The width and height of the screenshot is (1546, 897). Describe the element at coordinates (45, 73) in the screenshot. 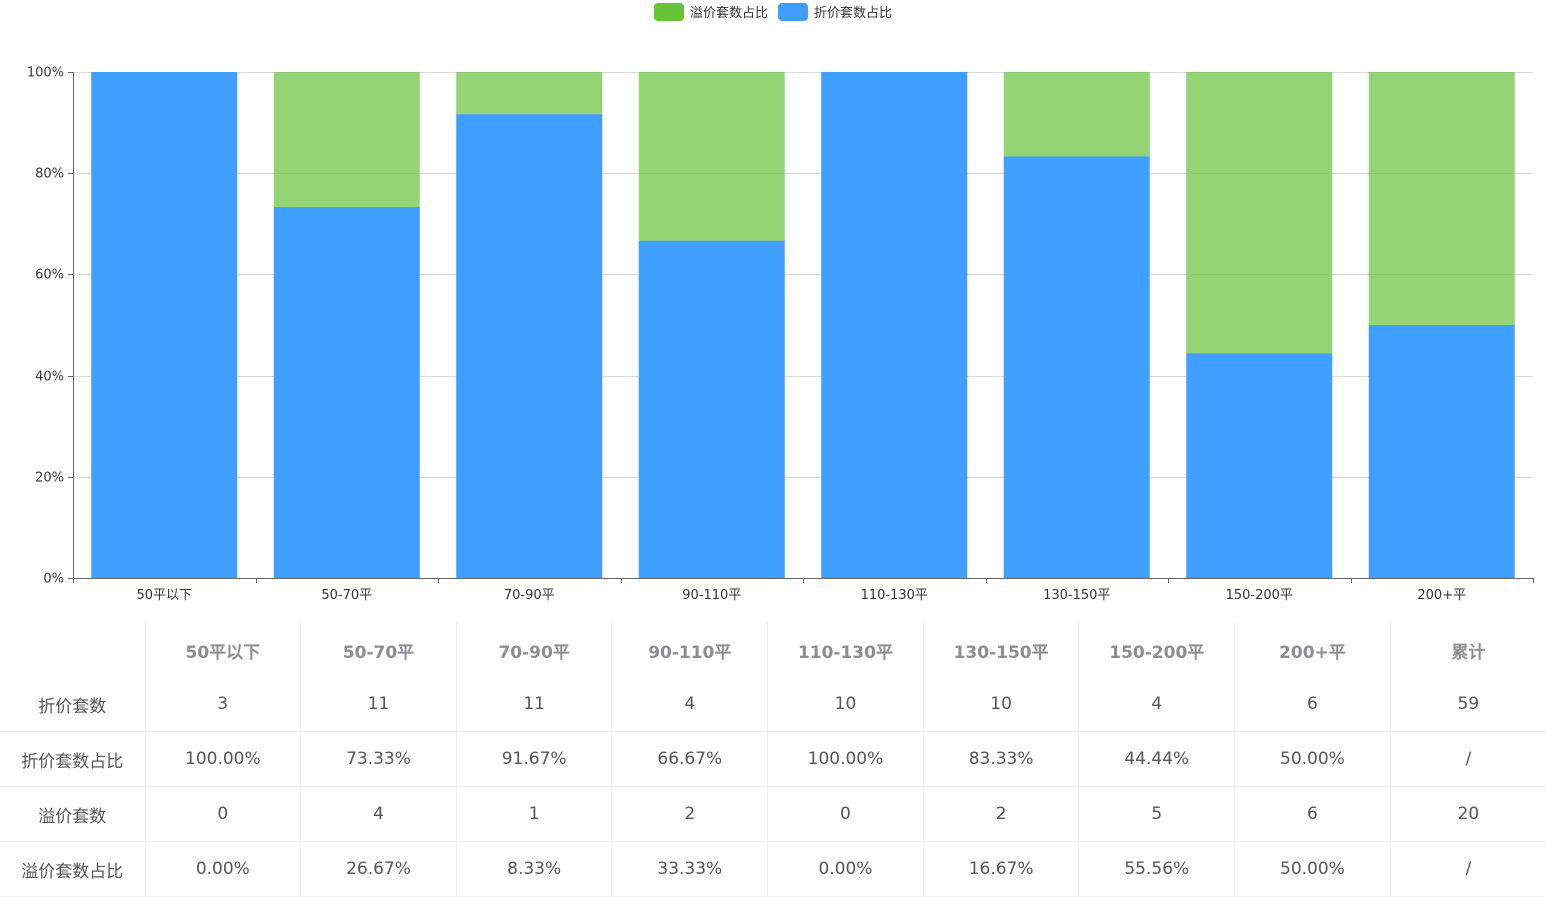

I see `y-tick-label: 100%` at that location.